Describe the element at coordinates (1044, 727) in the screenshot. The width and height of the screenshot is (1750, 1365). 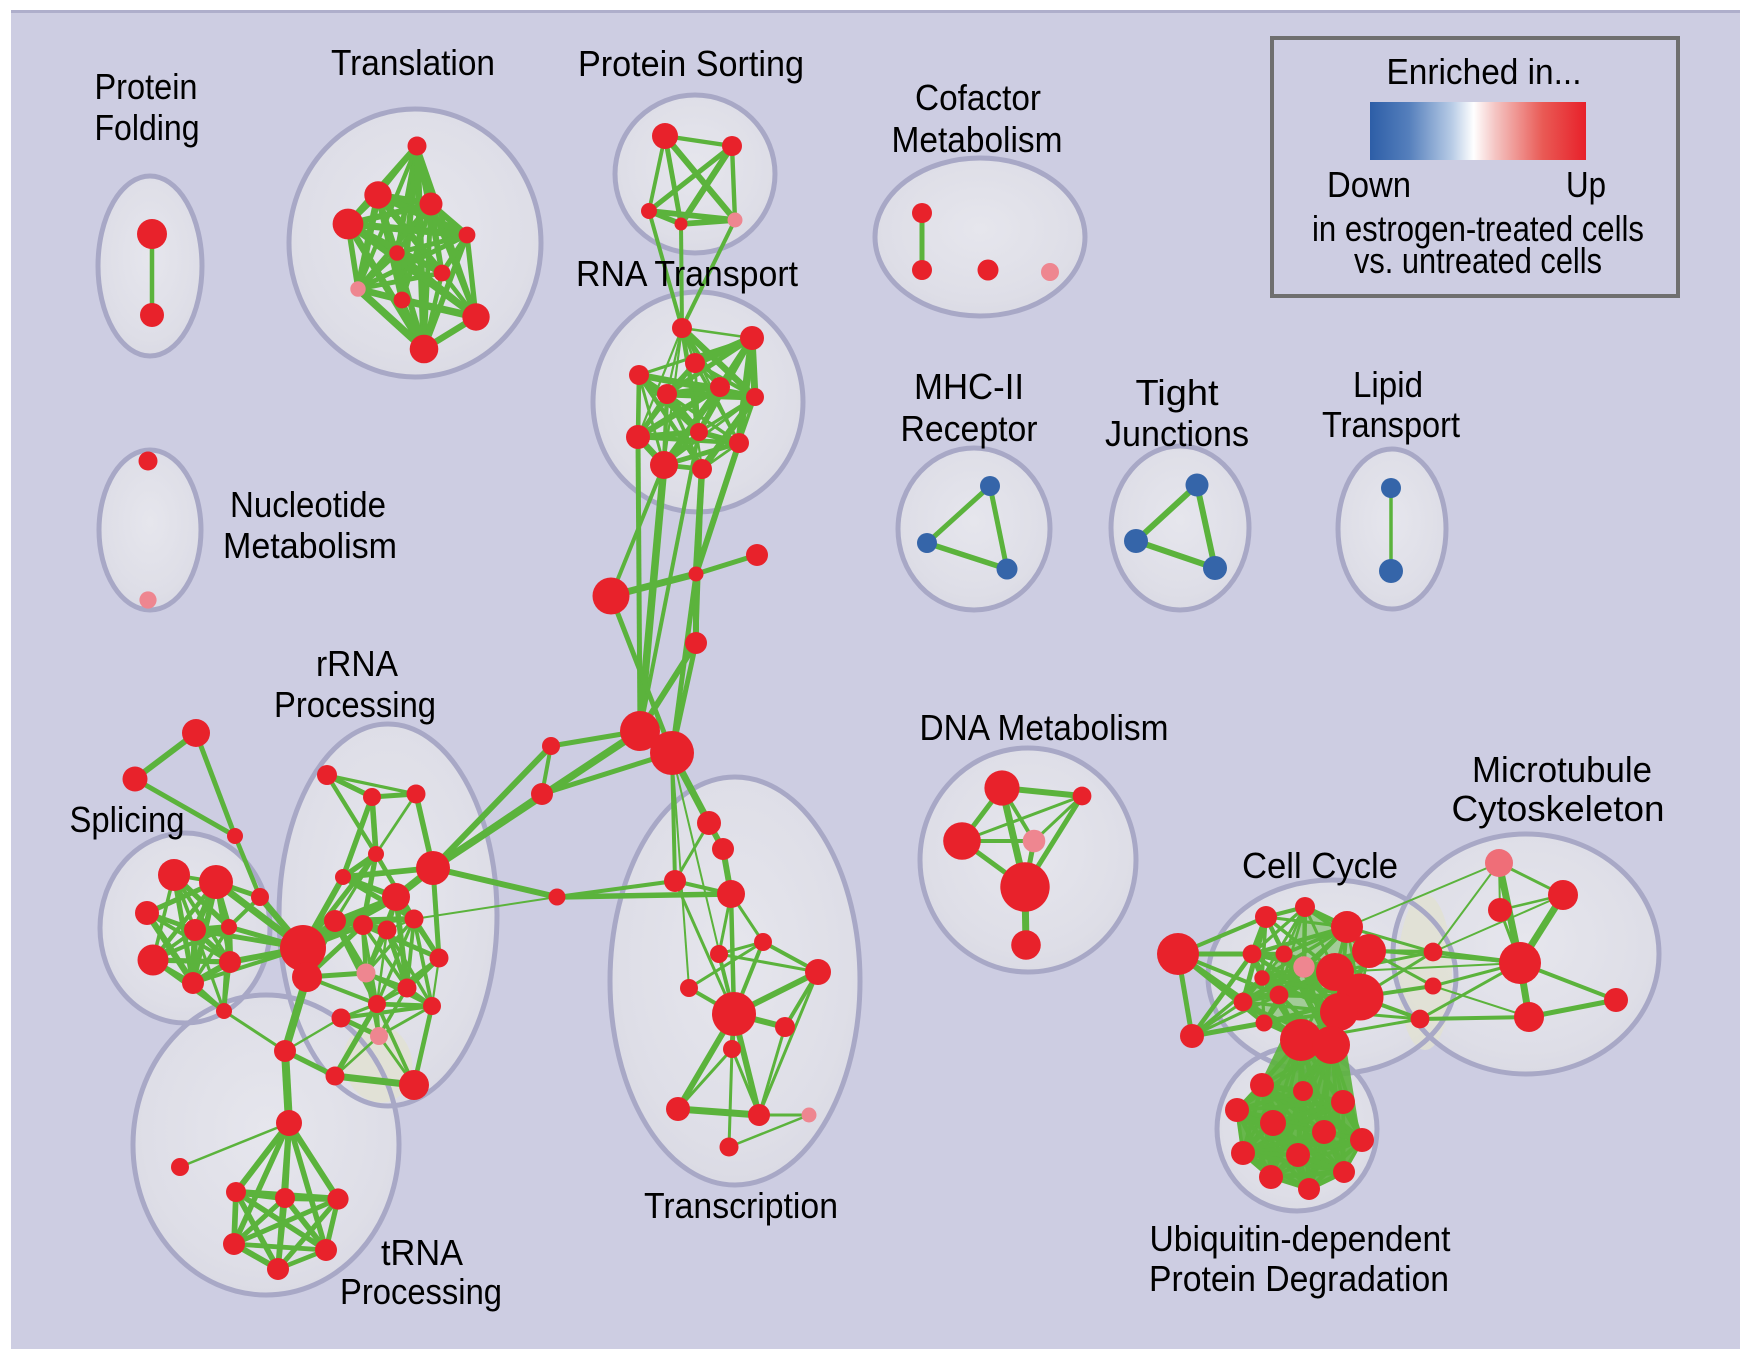
I see `svg-text: DNA Metabolism` at that location.